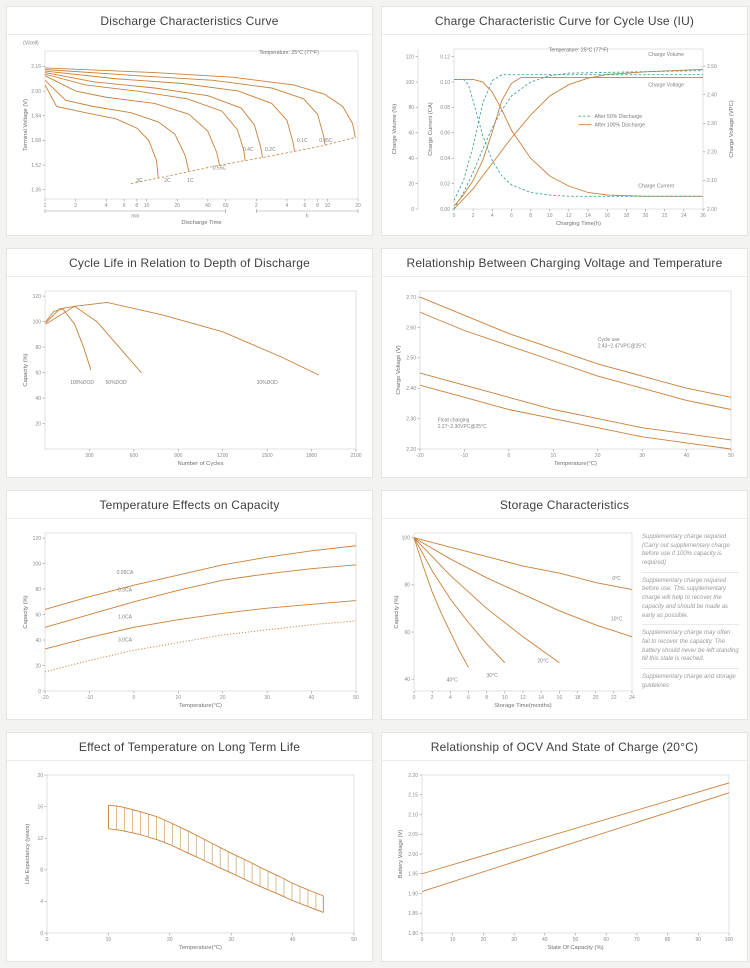 Image resolution: width=750 pixels, height=968 pixels. Describe the element at coordinates (190, 181) in the screenshot. I see `svg-text: 1C` at that location.